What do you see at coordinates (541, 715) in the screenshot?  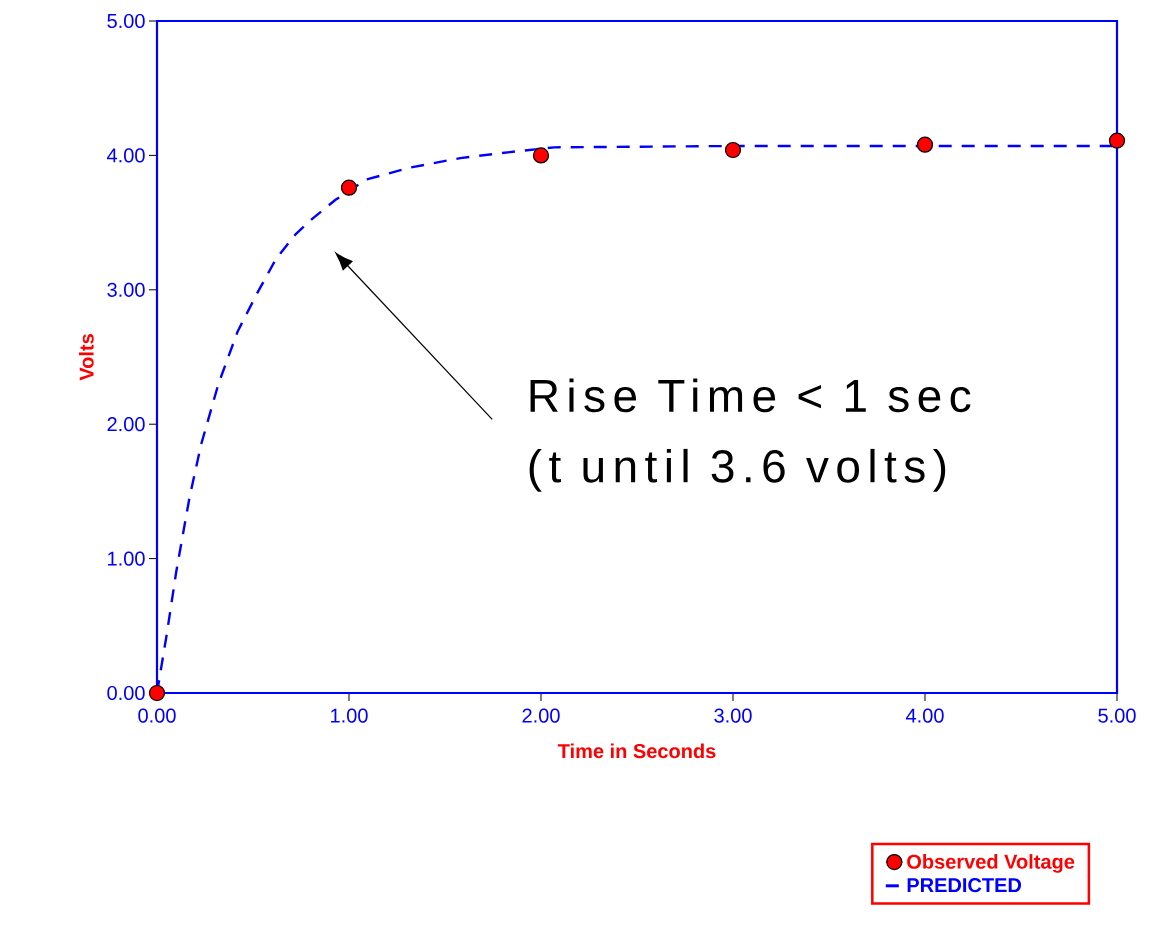 I see `x-tick-label: 2.00` at bounding box center [541, 715].